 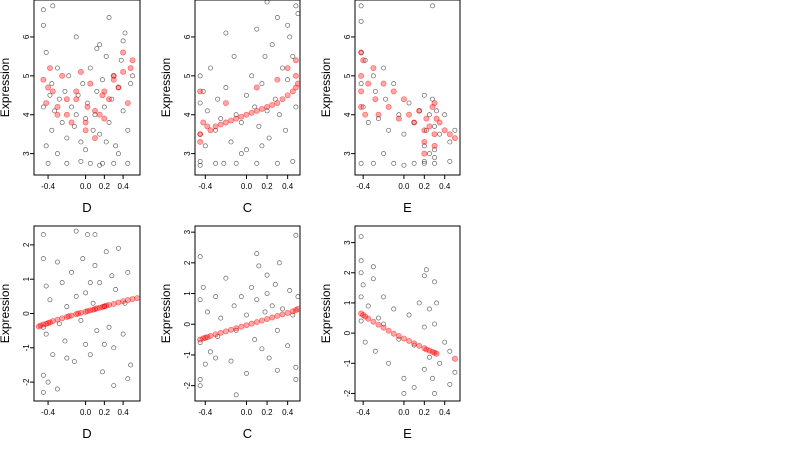 I want to click on x-tick-label: -0.4, so click(x=205, y=412).